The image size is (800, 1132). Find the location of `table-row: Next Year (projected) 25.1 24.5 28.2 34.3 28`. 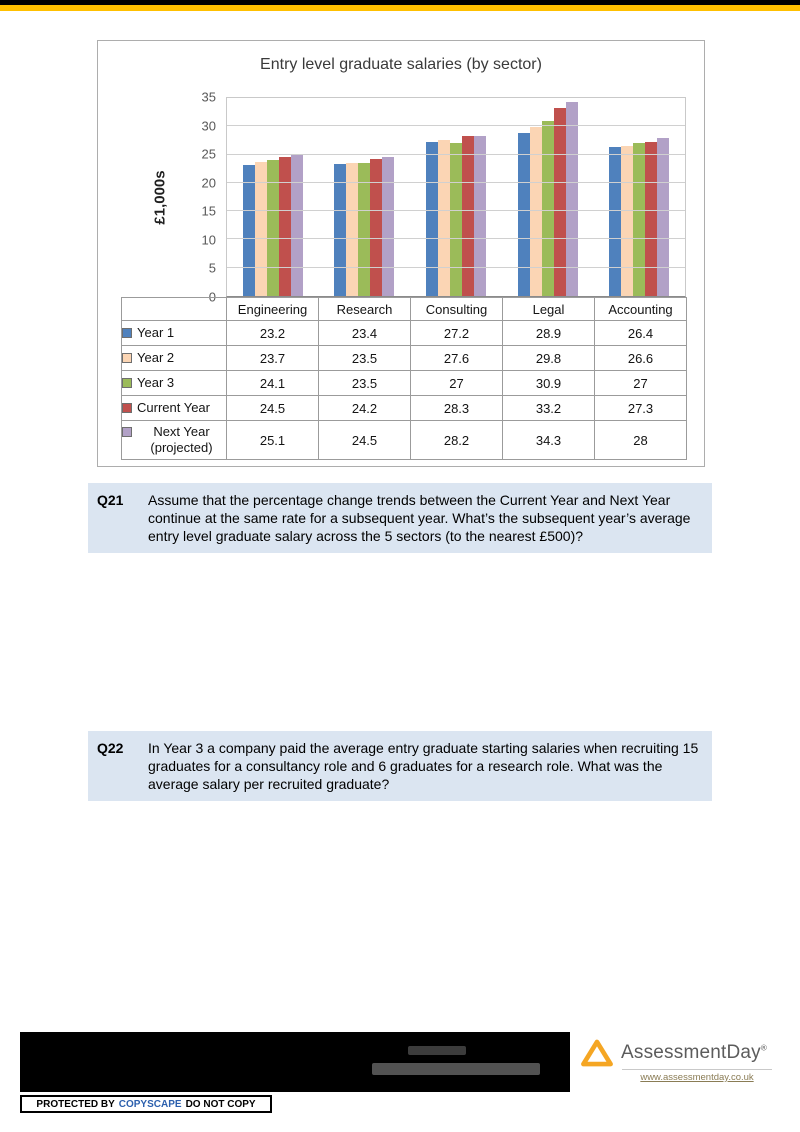

table-row: Next Year (projected) 25.1 24.5 28.2 34.3 28 is located at coordinates (404, 440).